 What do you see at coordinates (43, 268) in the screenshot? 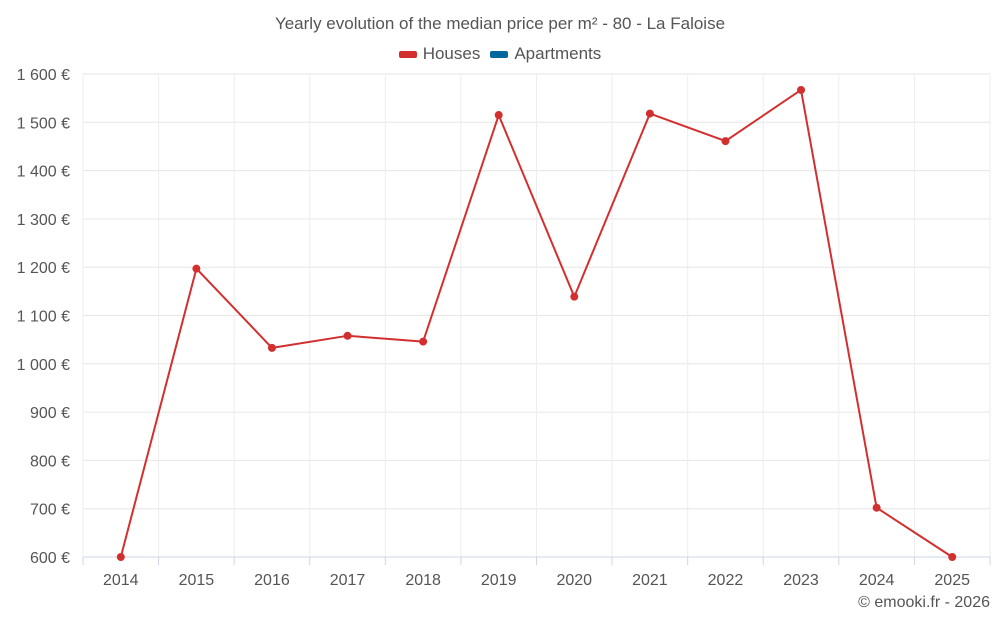
I see `y-tick-label: 1 200 €` at bounding box center [43, 268].